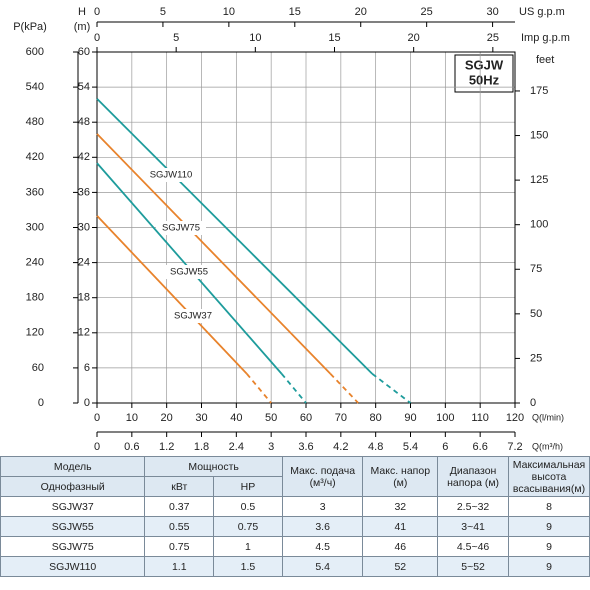  I want to click on imp-axis-label: Imp g.p.m, so click(545, 38).